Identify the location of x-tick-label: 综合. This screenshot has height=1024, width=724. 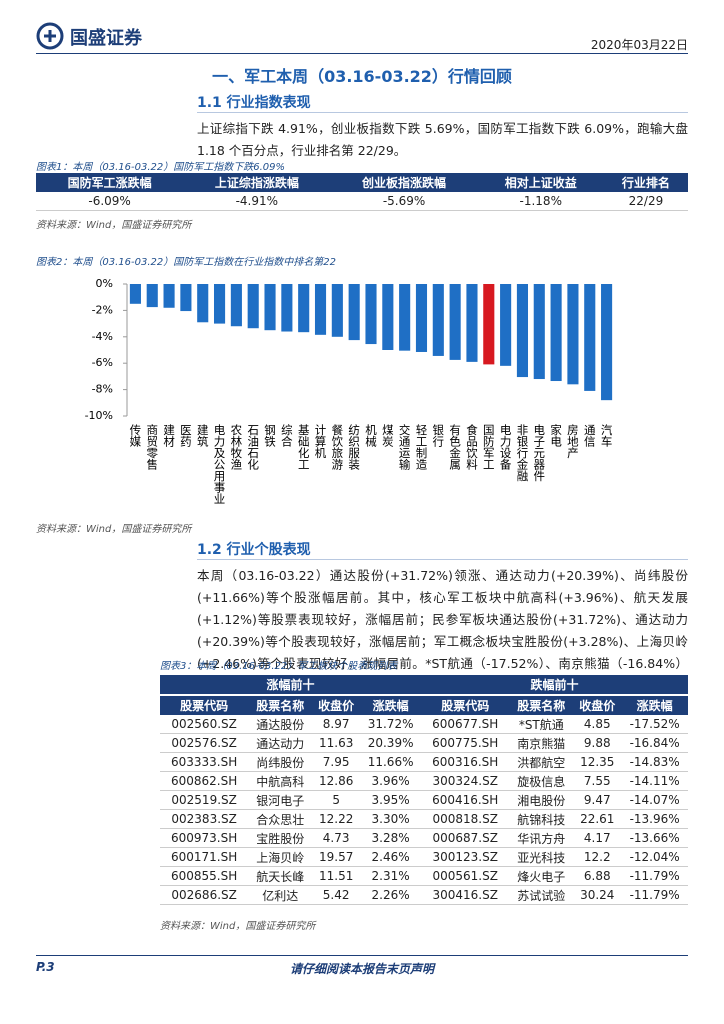
(287, 435).